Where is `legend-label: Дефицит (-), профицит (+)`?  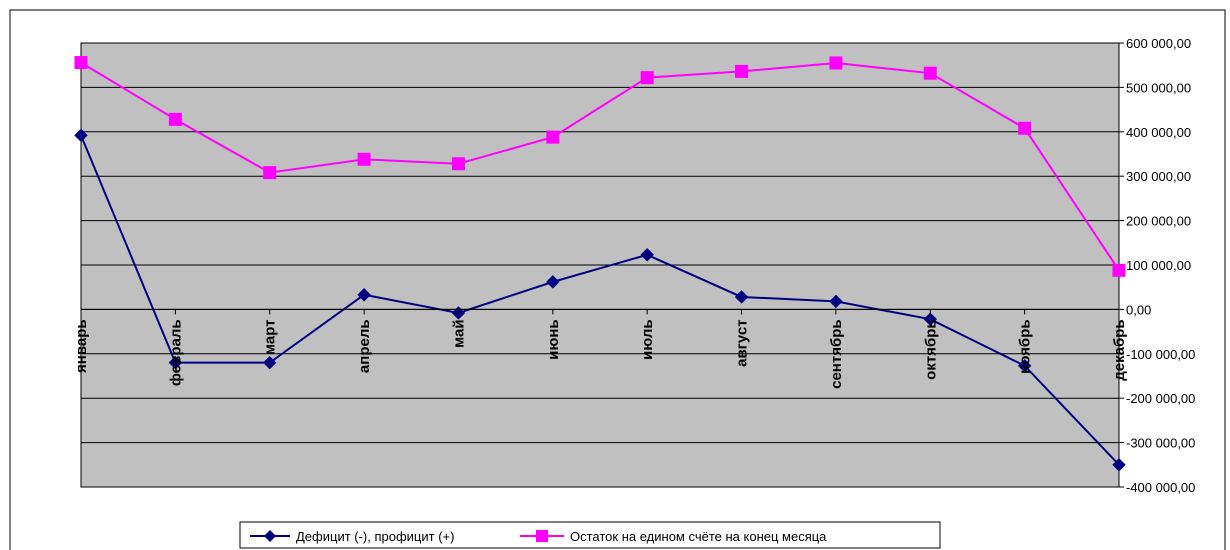
legend-label: Дефицит (-), профицит (+) is located at coordinates (375, 536).